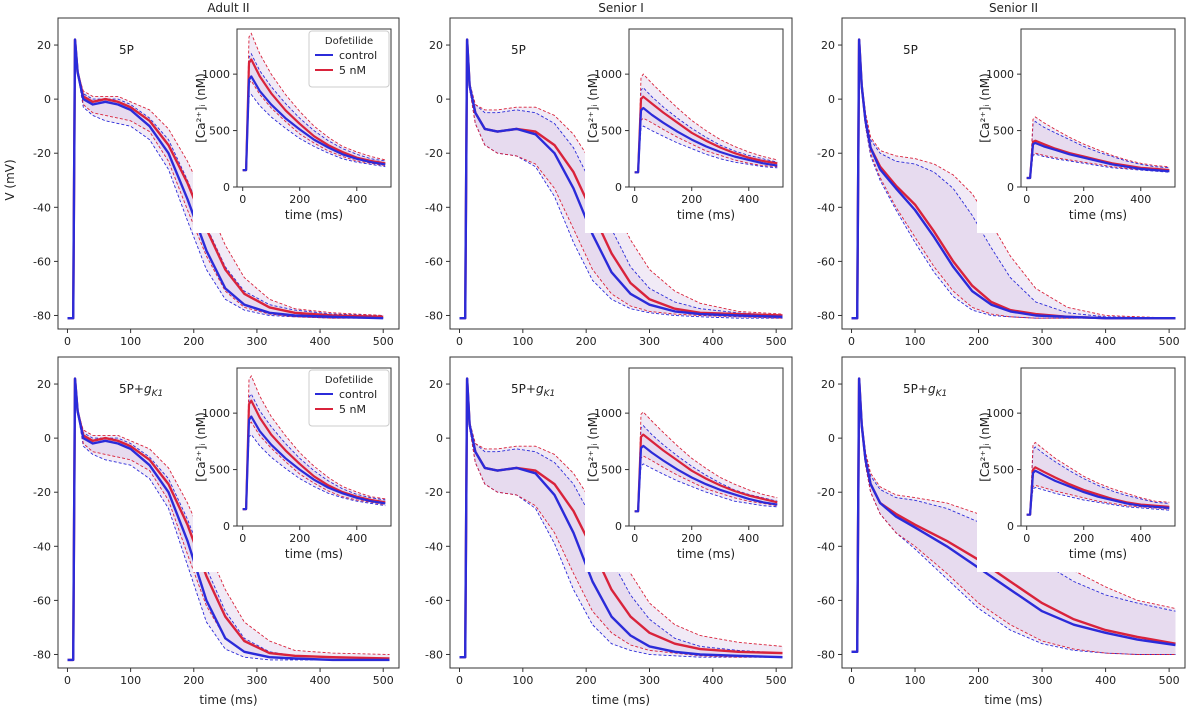  What do you see at coordinates (126, 50) in the screenshot?
I see `panel-label: 5P` at bounding box center [126, 50].